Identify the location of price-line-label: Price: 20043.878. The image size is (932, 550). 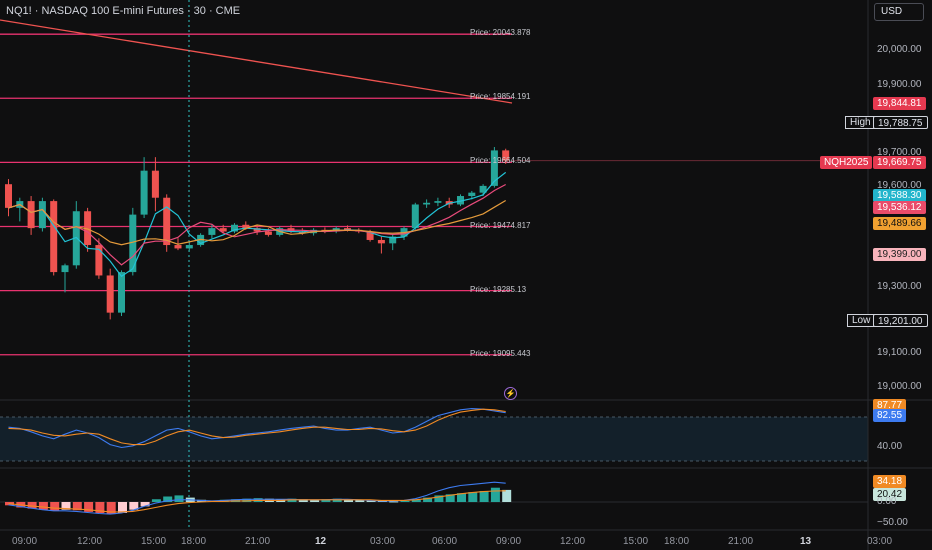
(500, 32).